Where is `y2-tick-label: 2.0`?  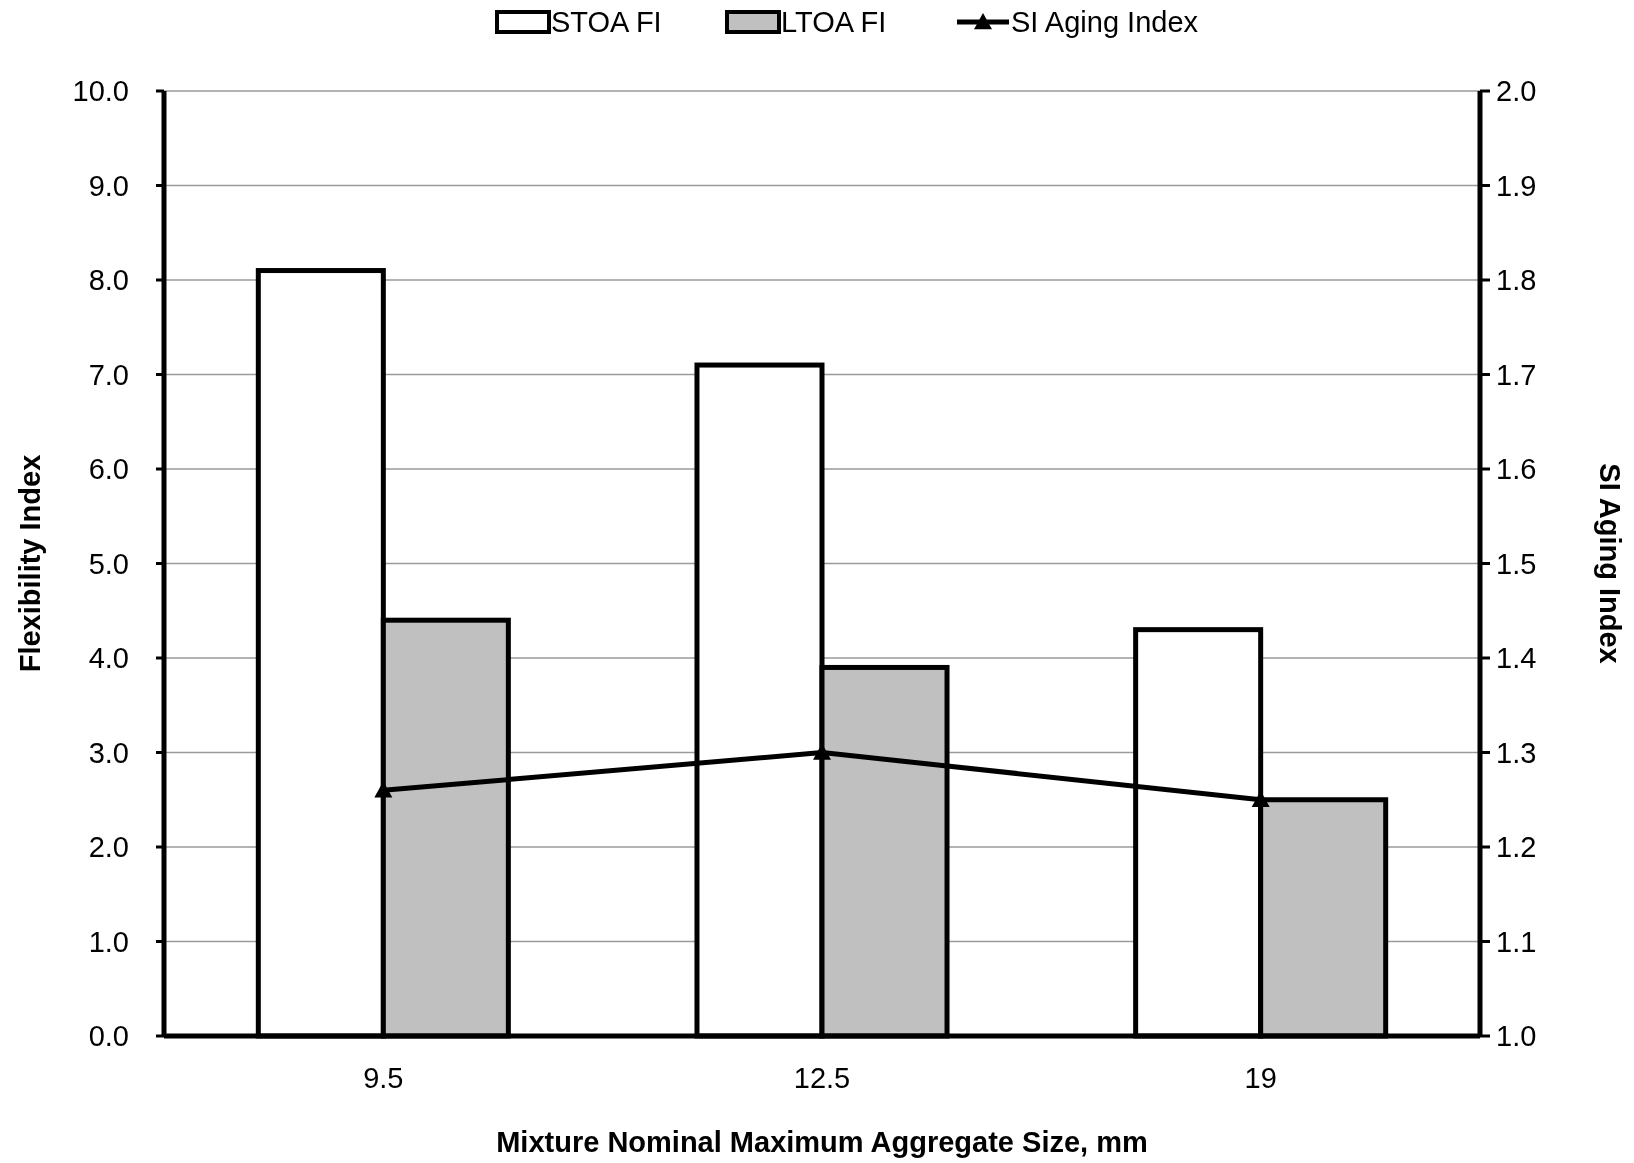 y2-tick-label: 2.0 is located at coordinates (1516, 91).